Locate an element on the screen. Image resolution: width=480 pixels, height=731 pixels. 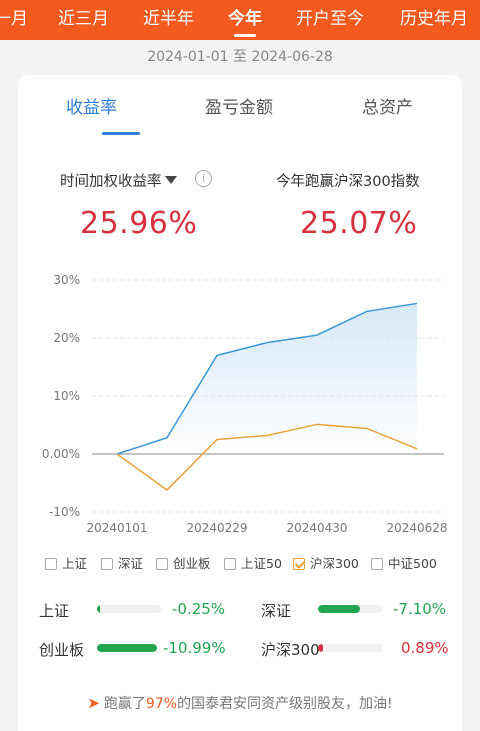
tab-half-year: 近半年 is located at coordinates (168, 19).